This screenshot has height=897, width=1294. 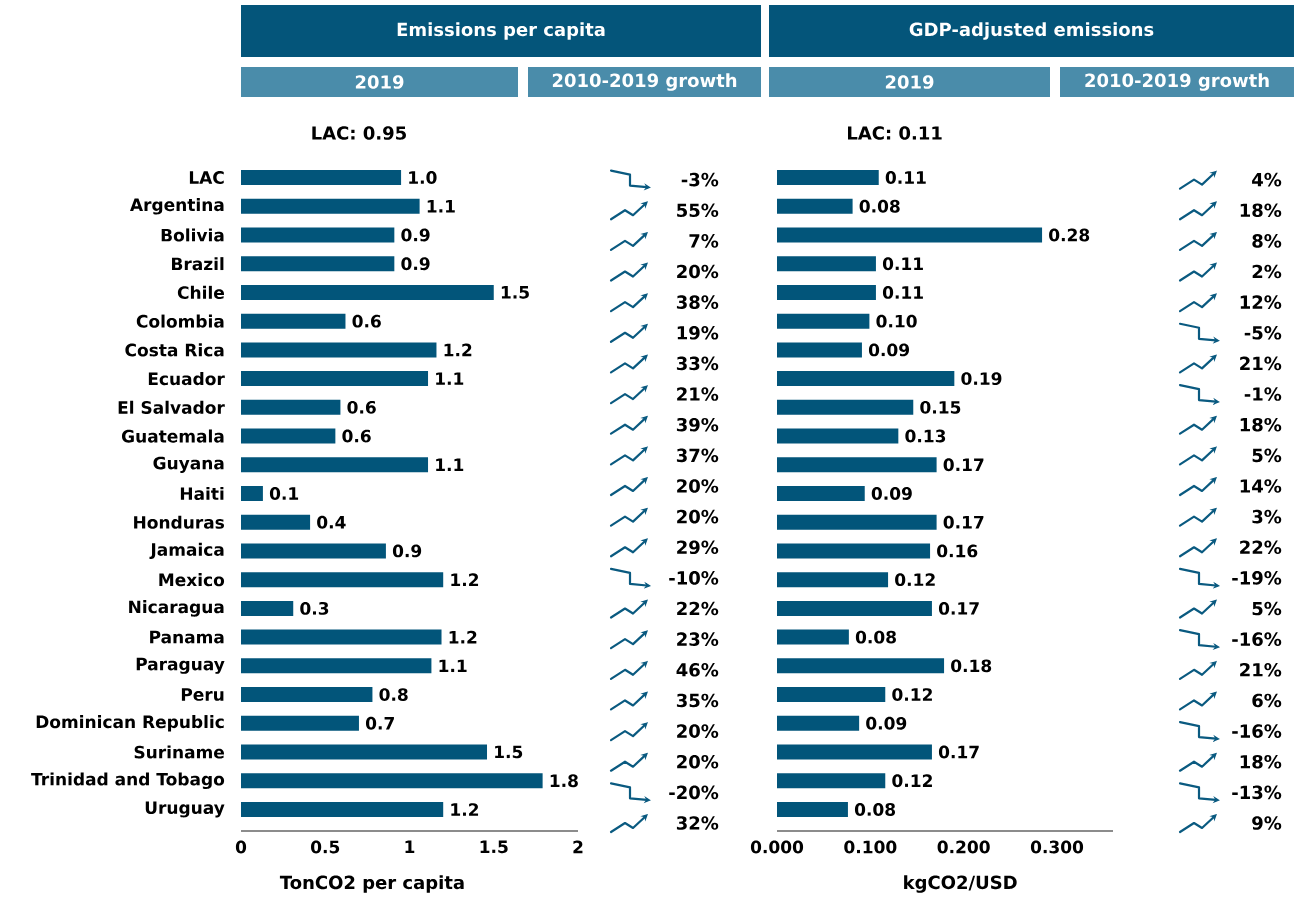 I want to click on data-label: 1.8, so click(x=564, y=781).